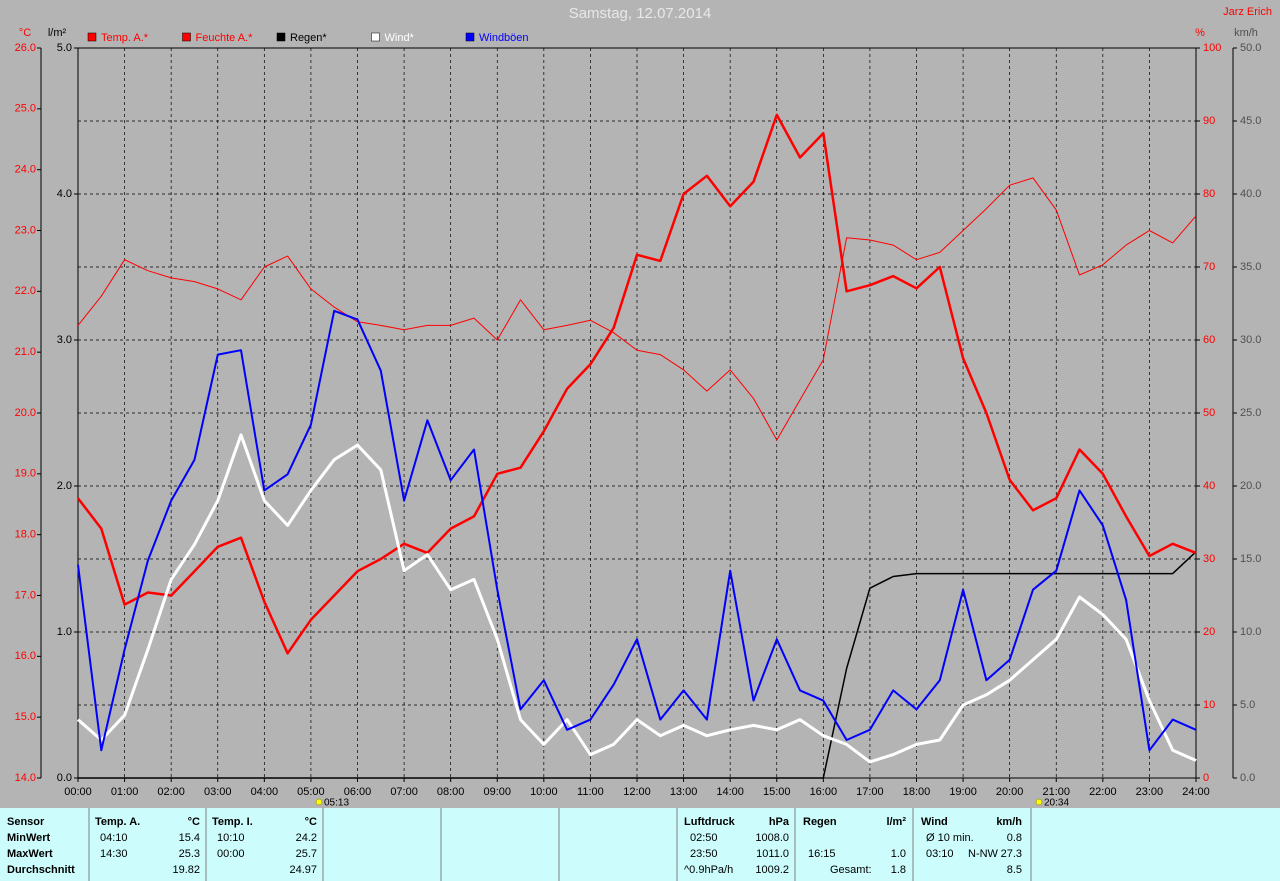  What do you see at coordinates (78, 792) in the screenshot?
I see `x-tick-label: 00:00` at bounding box center [78, 792].